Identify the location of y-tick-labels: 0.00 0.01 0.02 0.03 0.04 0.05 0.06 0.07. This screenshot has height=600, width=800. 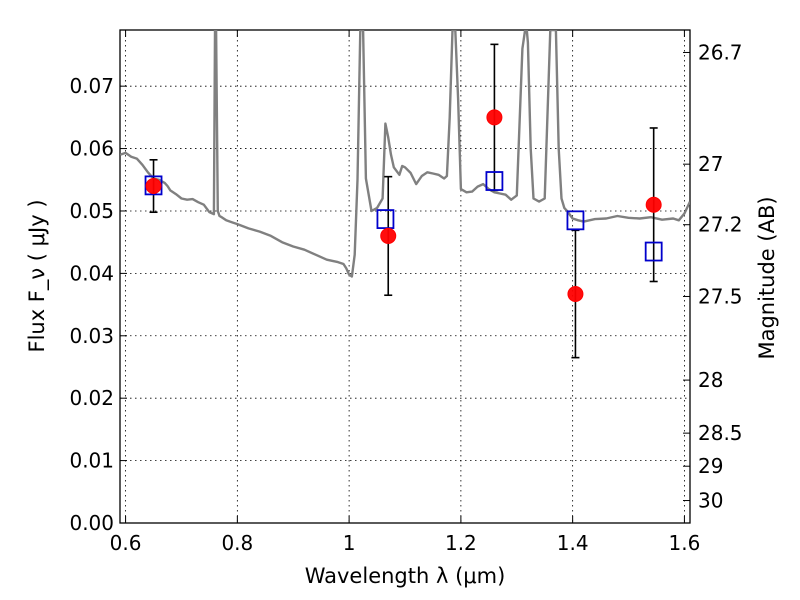
(91, 304).